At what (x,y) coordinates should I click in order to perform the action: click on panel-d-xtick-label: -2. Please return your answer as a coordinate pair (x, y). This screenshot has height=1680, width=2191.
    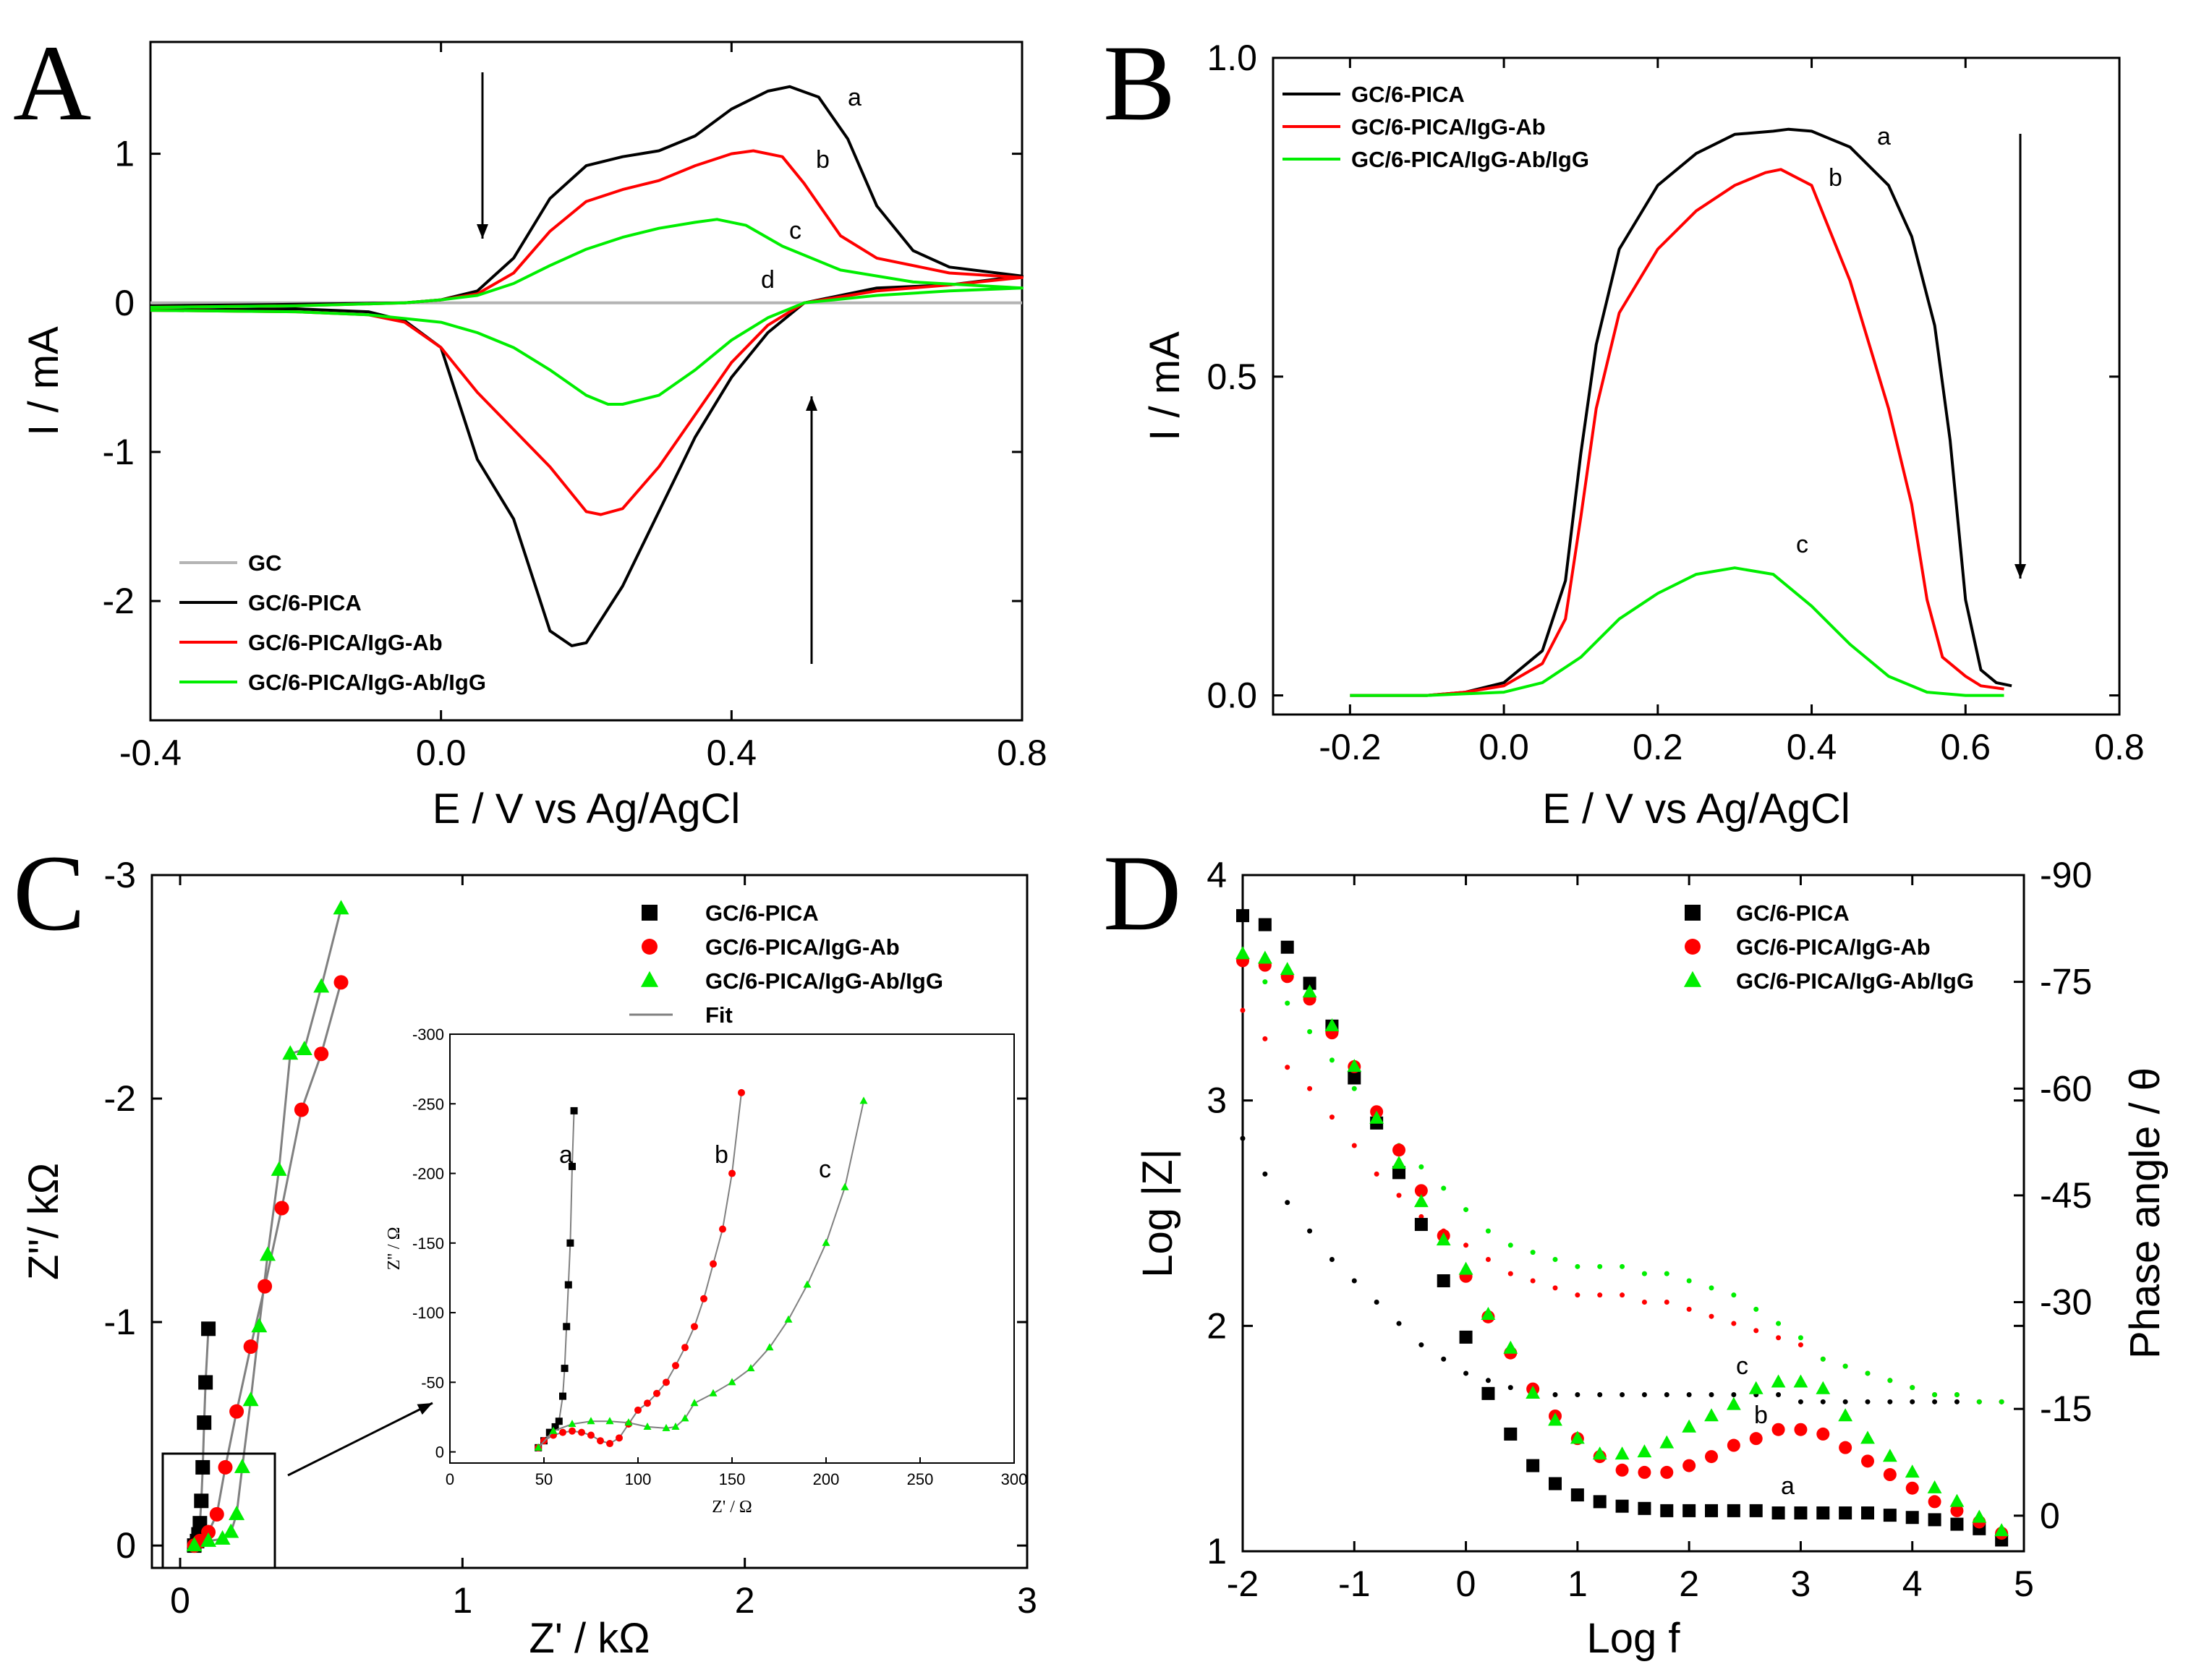
    Looking at the image, I should click on (1243, 1584).